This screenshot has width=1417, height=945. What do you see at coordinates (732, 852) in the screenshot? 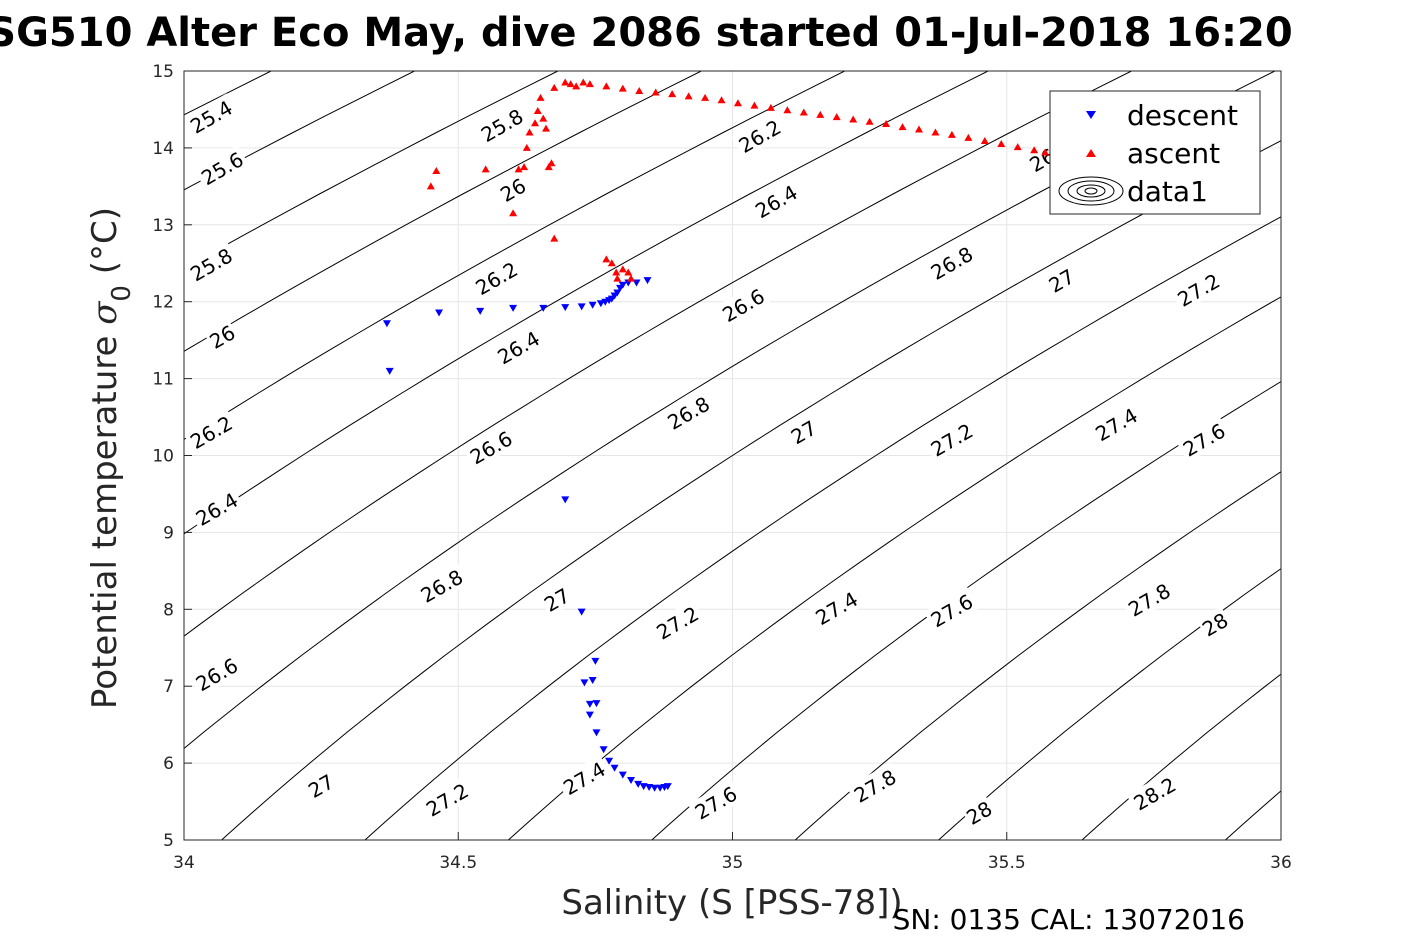
I see `x-axis-ticks: 34 34.5 35 35.5 36` at bounding box center [732, 852].